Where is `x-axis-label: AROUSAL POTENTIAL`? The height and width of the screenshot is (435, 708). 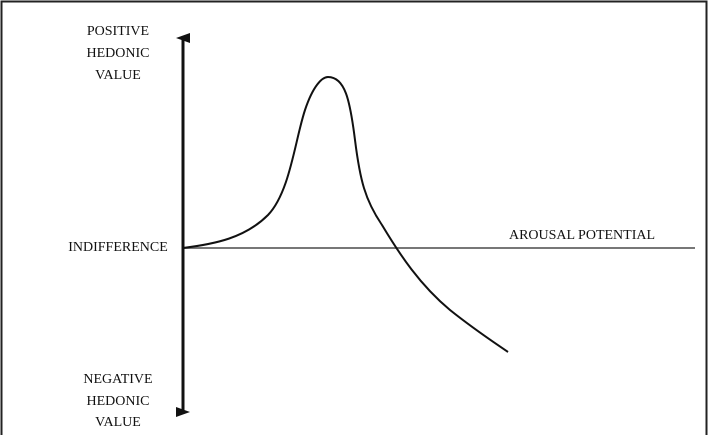 x-axis-label: AROUSAL POTENTIAL is located at coordinates (582, 235).